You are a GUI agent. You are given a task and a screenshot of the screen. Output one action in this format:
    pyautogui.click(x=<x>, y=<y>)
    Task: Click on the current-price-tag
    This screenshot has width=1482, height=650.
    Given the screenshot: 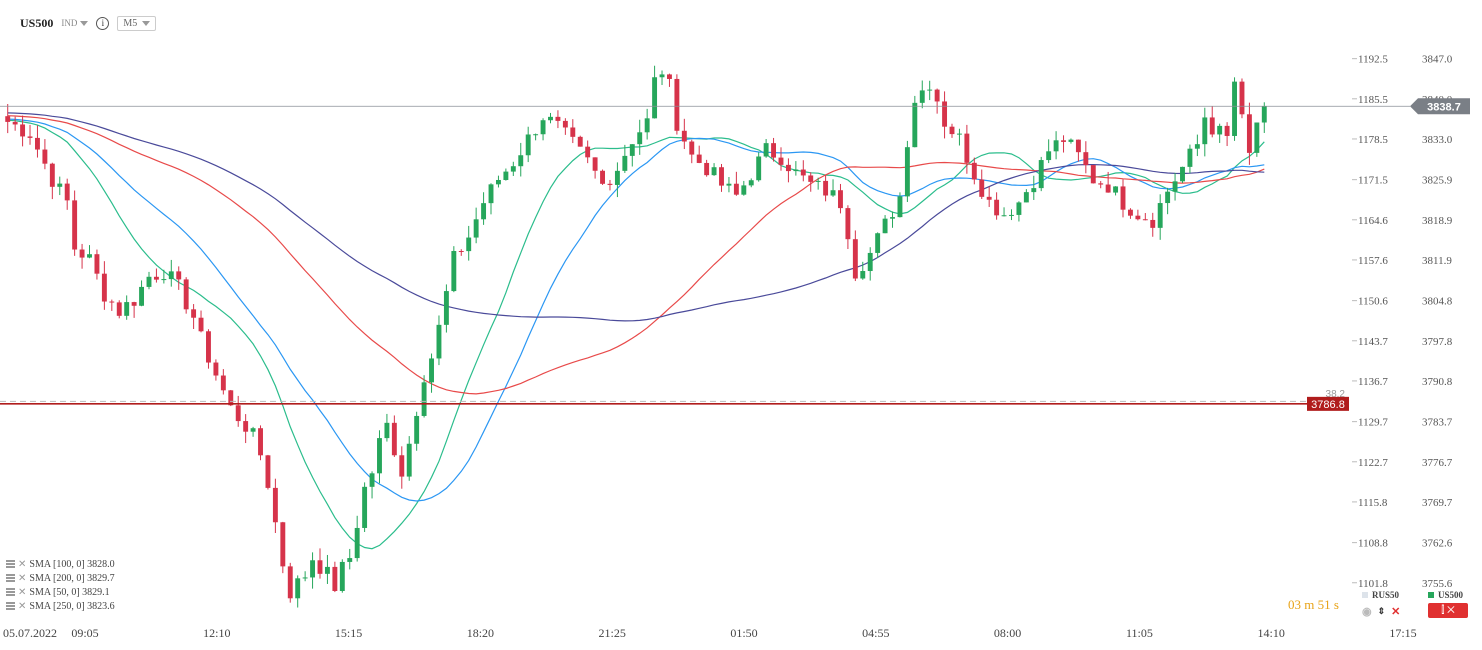 What is the action you would take?
    pyautogui.click(x=1440, y=106)
    